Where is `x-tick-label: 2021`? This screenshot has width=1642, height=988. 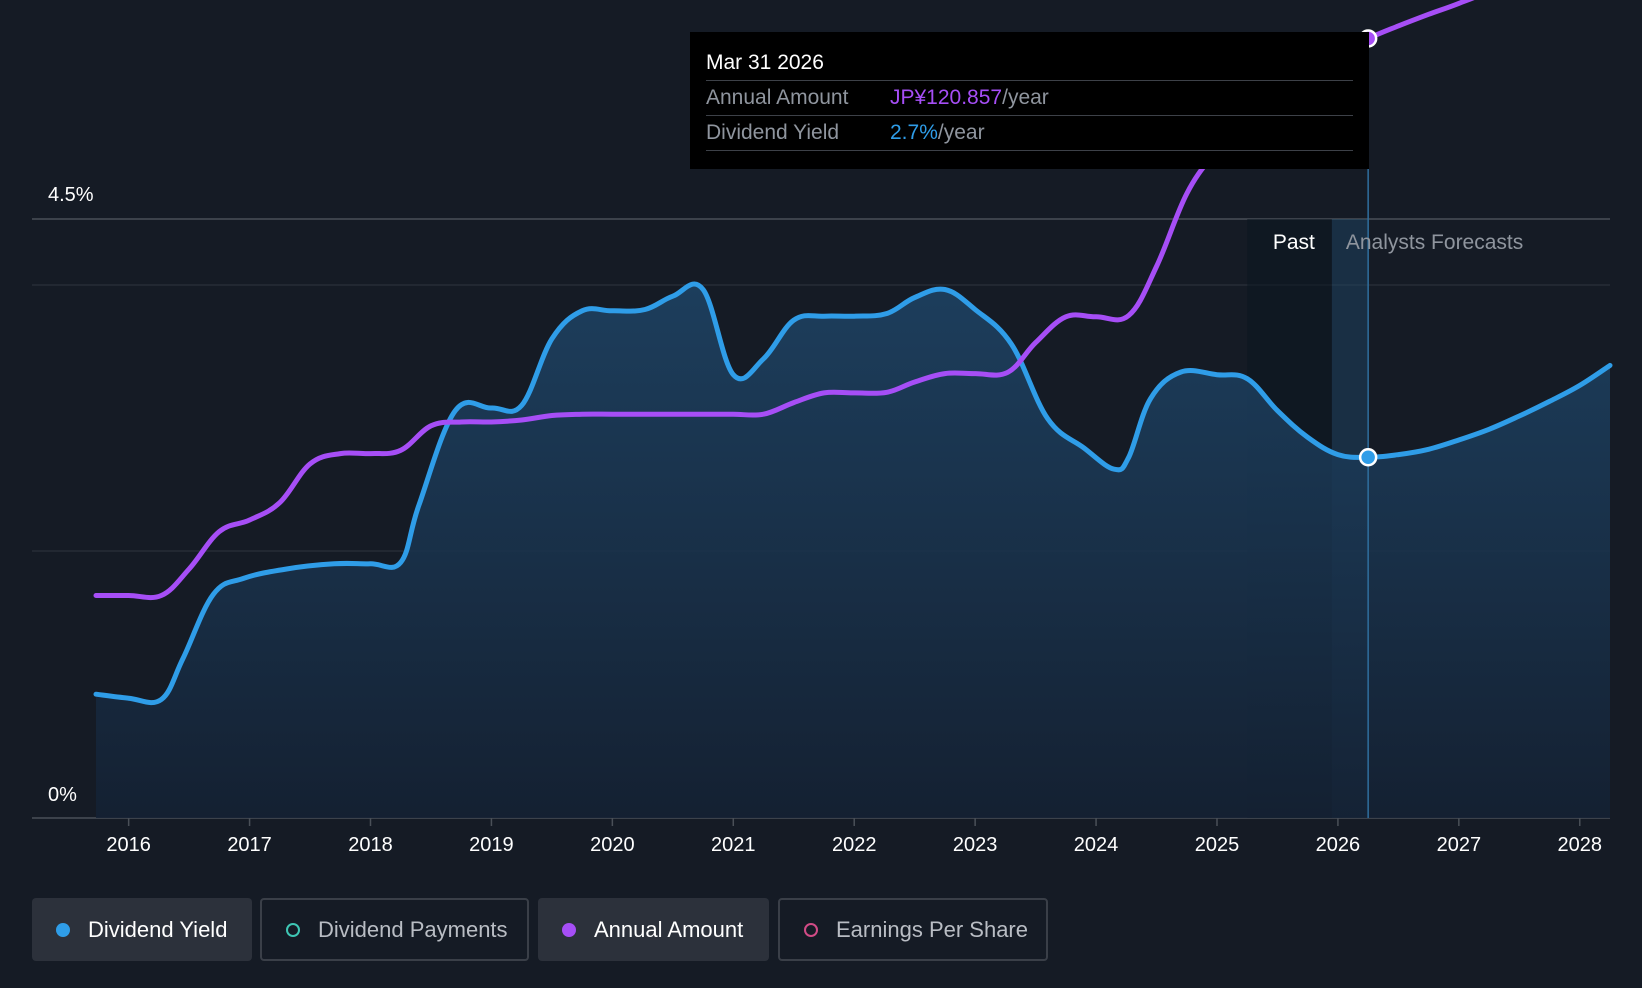
x-tick-label: 2021 is located at coordinates (733, 845).